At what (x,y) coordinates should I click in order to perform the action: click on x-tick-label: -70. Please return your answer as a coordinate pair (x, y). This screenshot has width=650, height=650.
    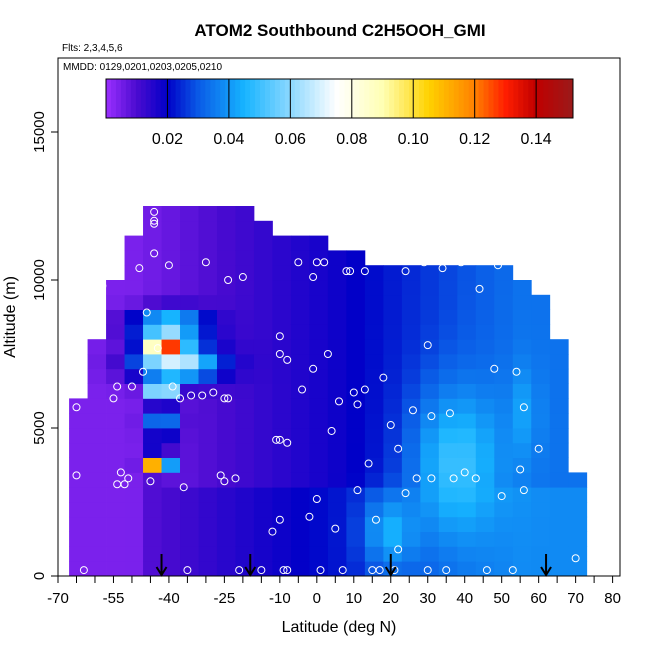
    Looking at the image, I should click on (58, 598).